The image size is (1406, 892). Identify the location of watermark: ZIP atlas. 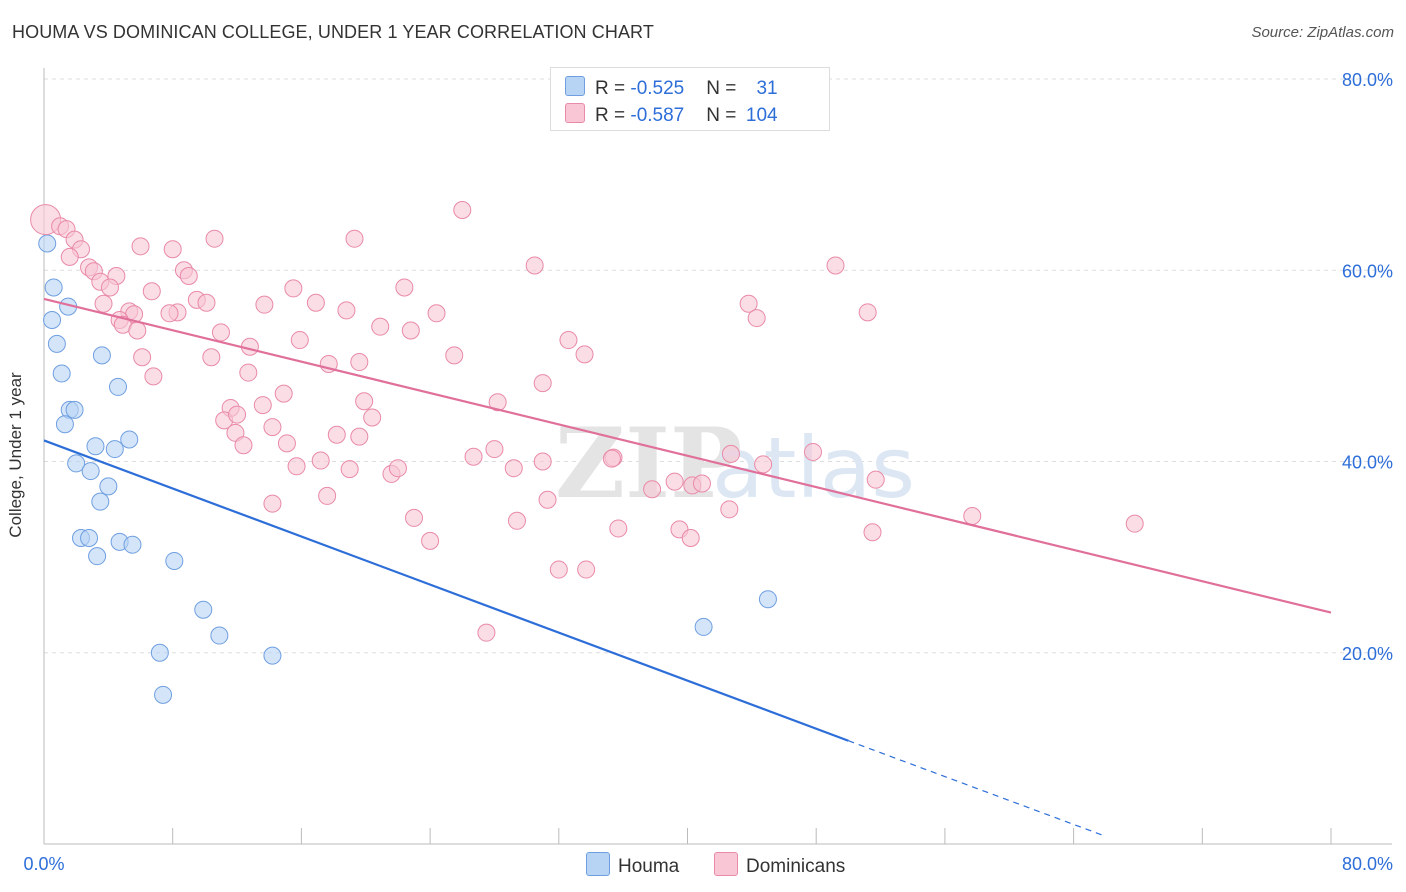
(735, 463).